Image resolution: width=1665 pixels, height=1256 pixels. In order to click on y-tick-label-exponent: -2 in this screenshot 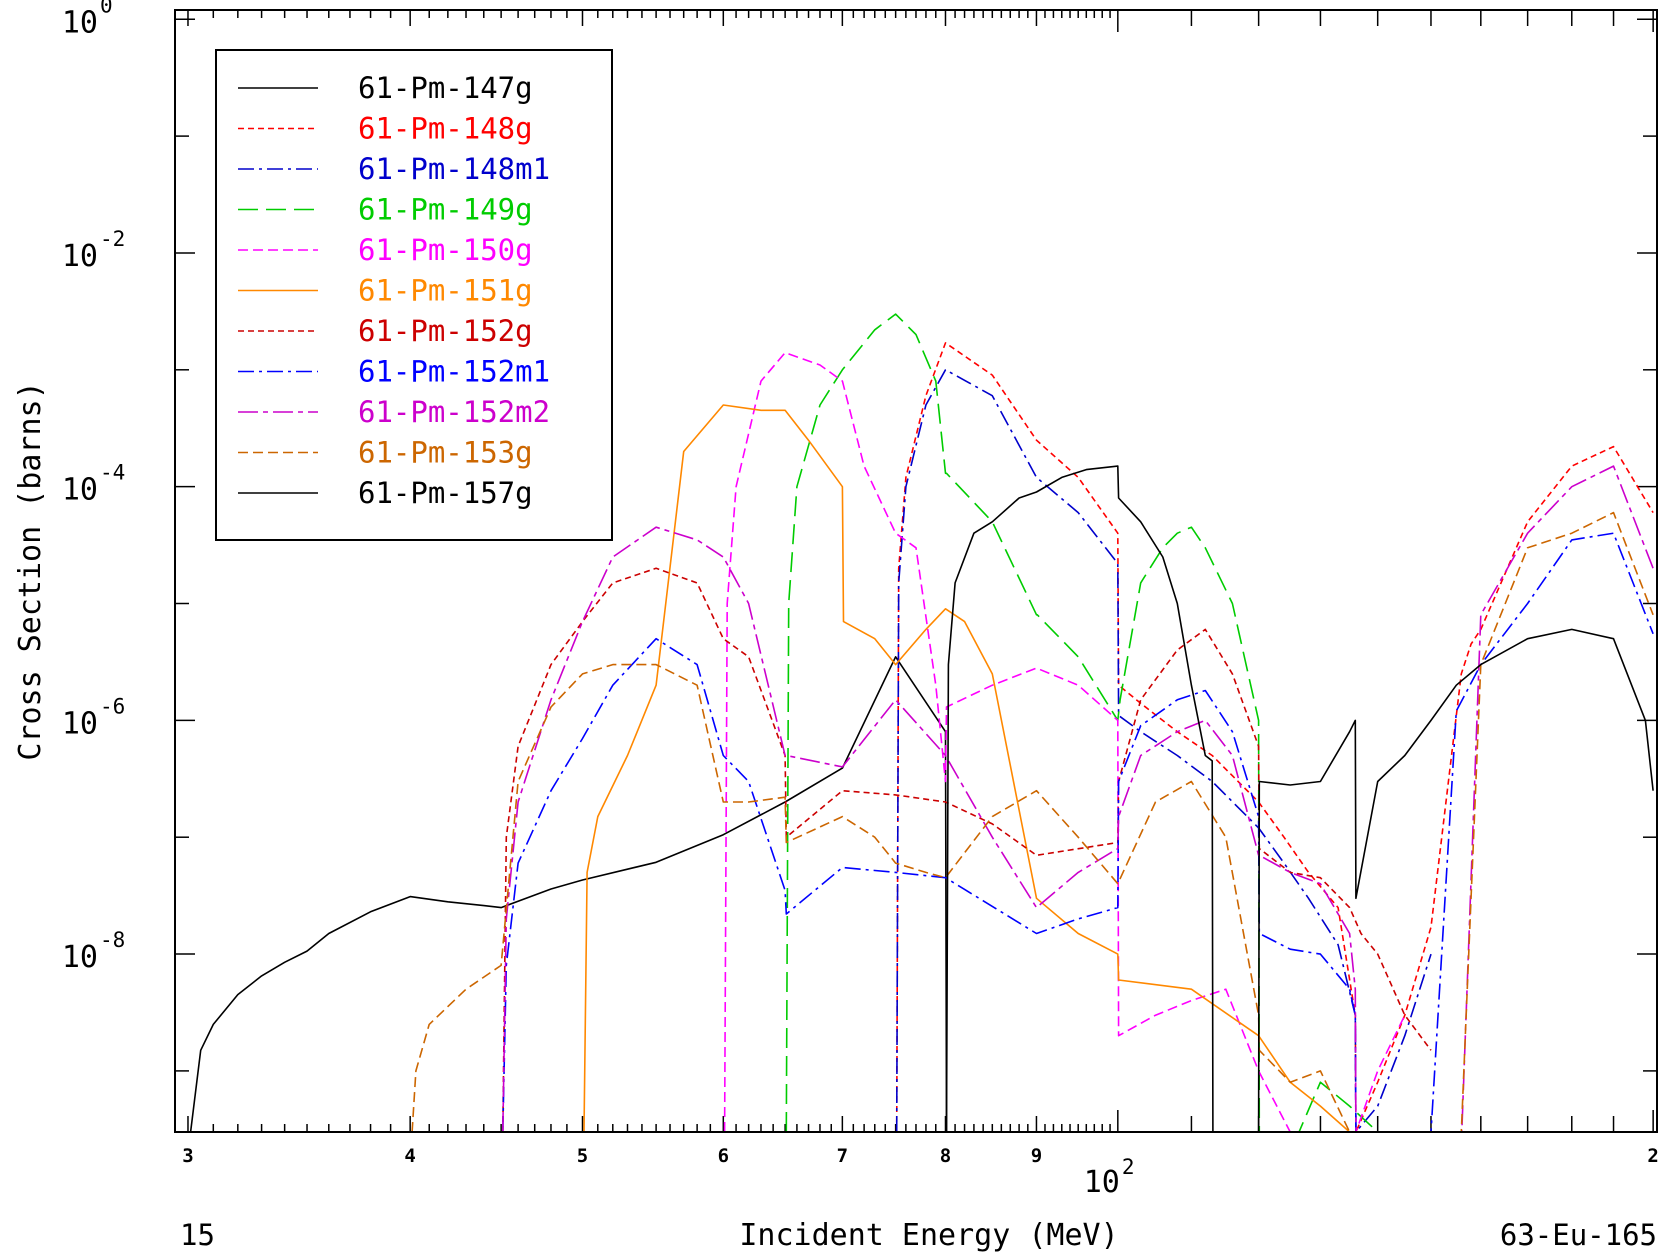, I will do `click(112, 239)`.